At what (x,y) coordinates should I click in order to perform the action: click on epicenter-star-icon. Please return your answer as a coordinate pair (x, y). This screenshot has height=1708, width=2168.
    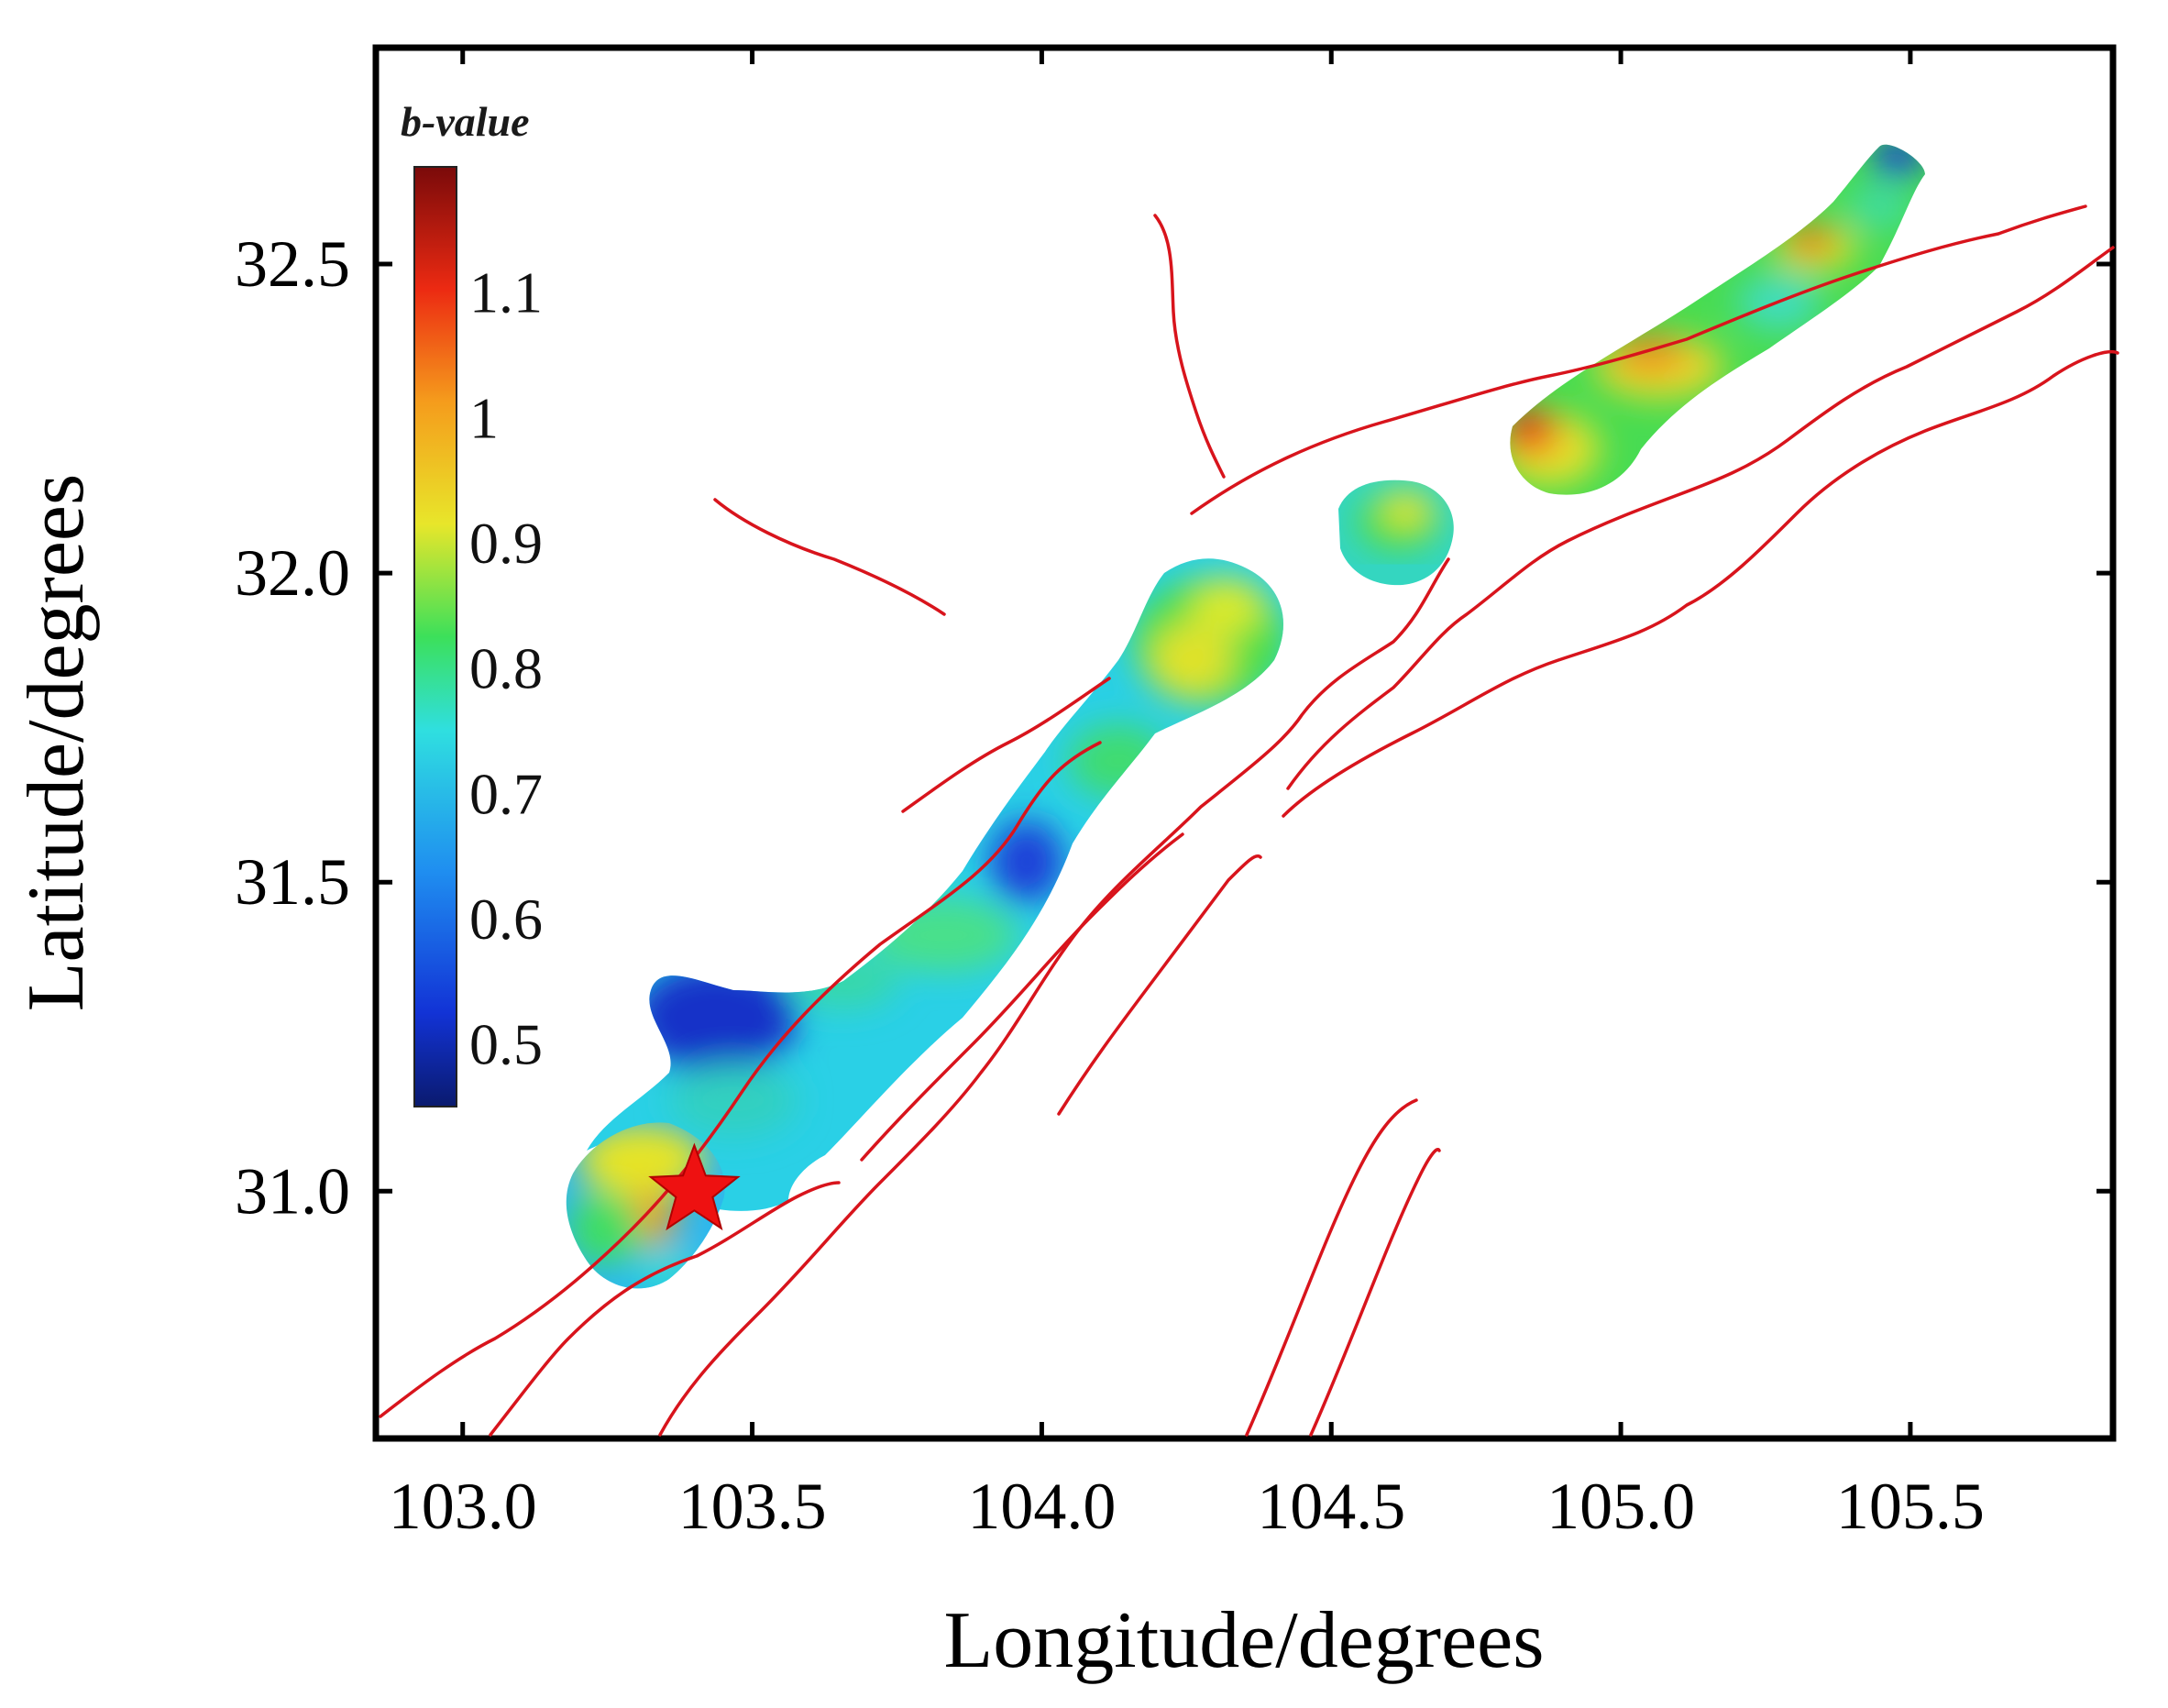
    Looking at the image, I should click on (695, 1186).